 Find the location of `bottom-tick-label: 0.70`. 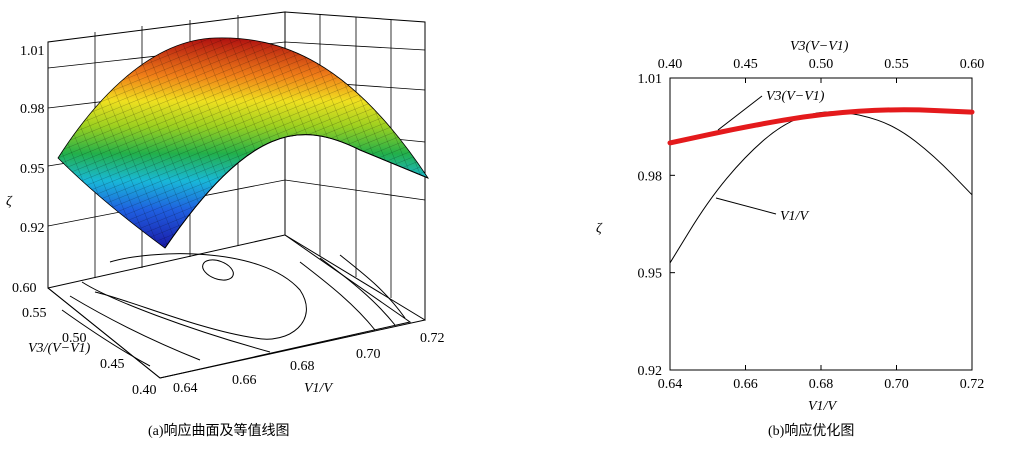

bottom-tick-label: 0.70 is located at coordinates (896, 384).